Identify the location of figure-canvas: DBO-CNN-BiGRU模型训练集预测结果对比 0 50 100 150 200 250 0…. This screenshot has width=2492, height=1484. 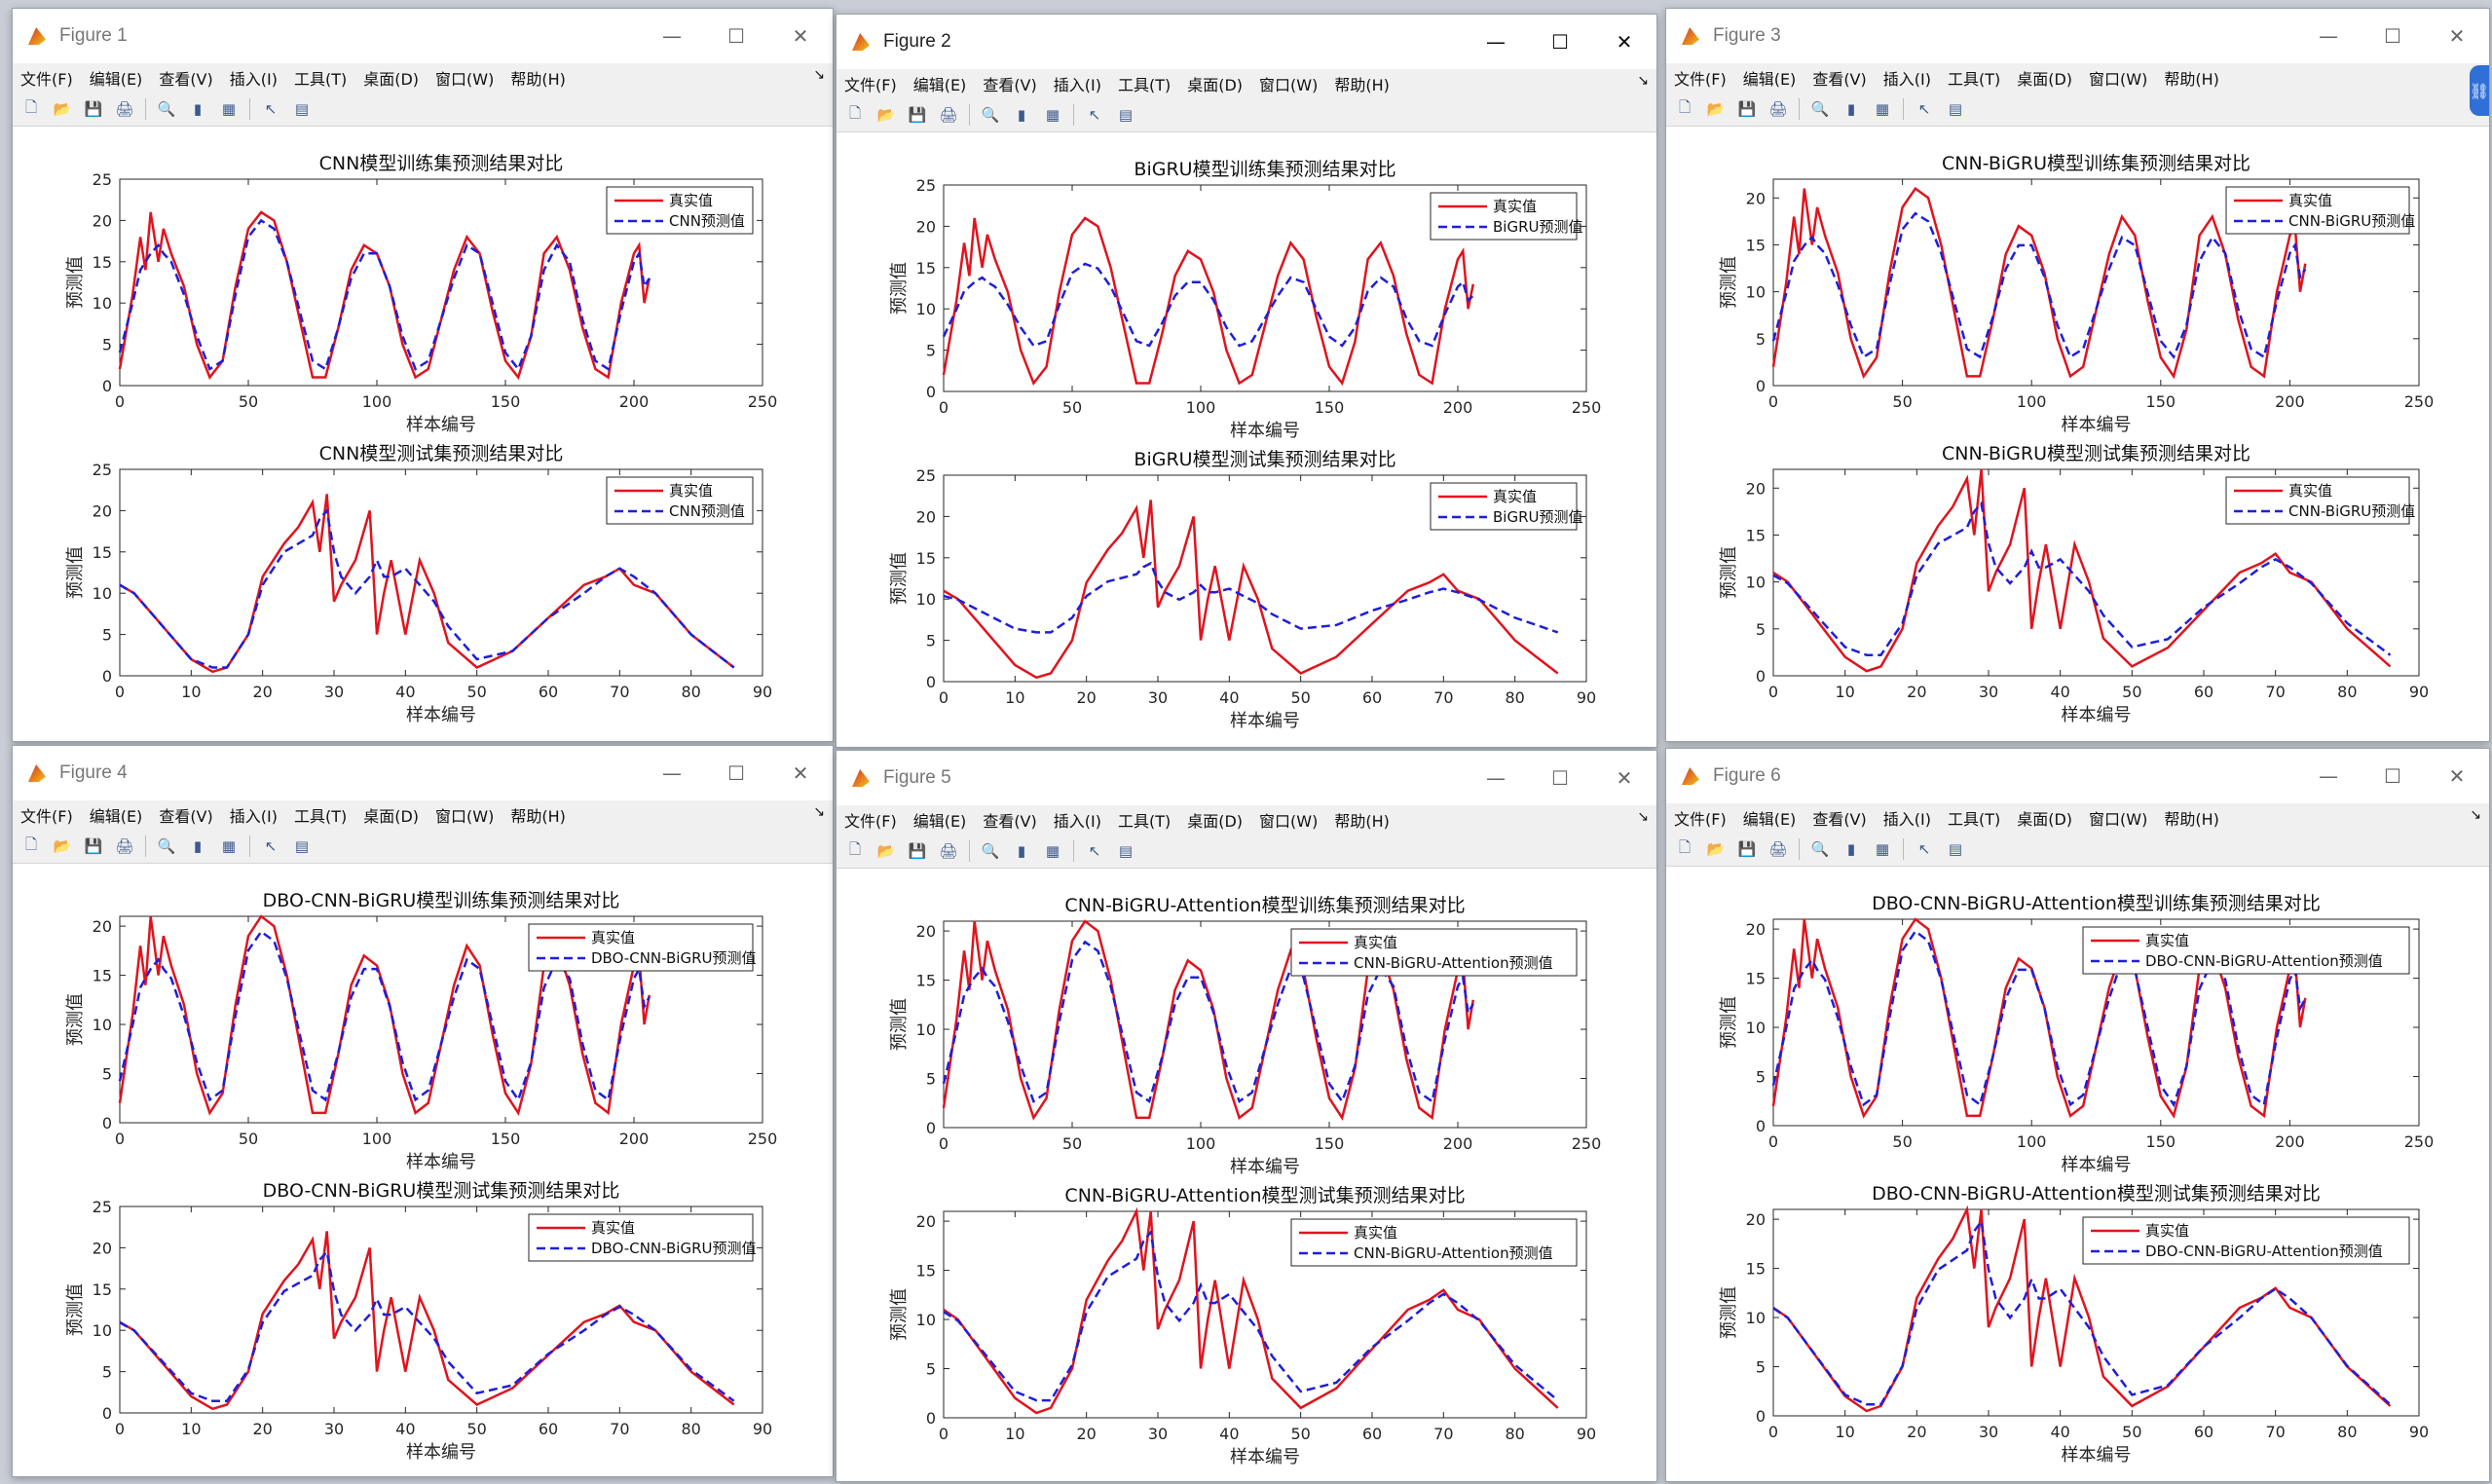
(423, 1170).